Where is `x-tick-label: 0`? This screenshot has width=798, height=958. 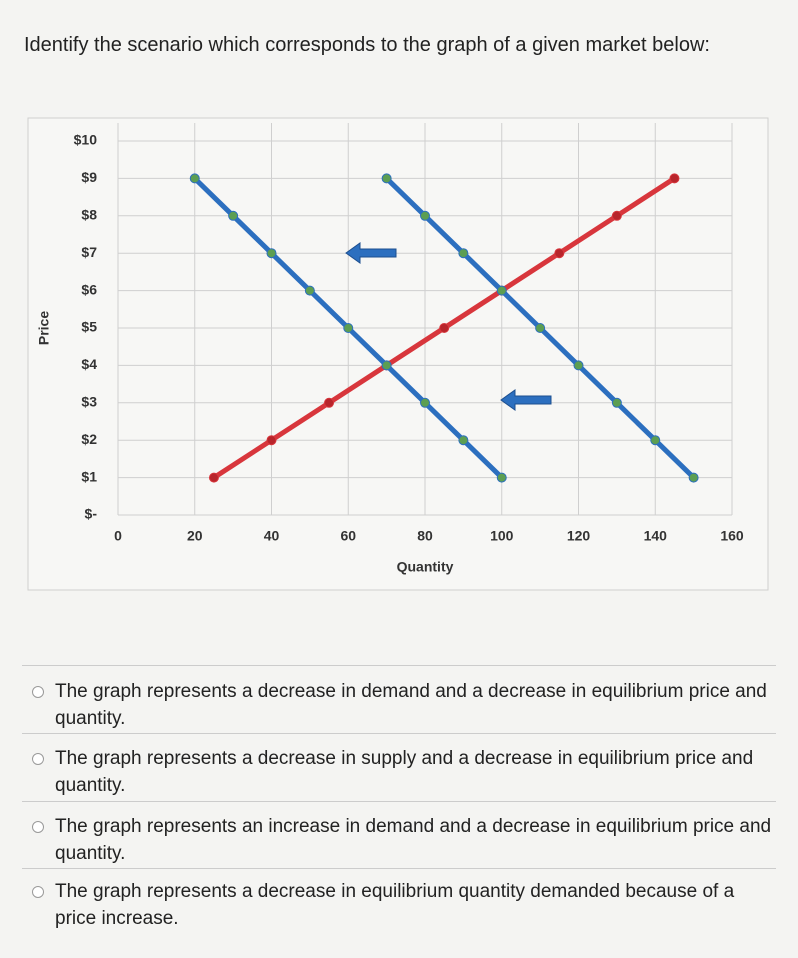 x-tick-label: 0 is located at coordinates (118, 536).